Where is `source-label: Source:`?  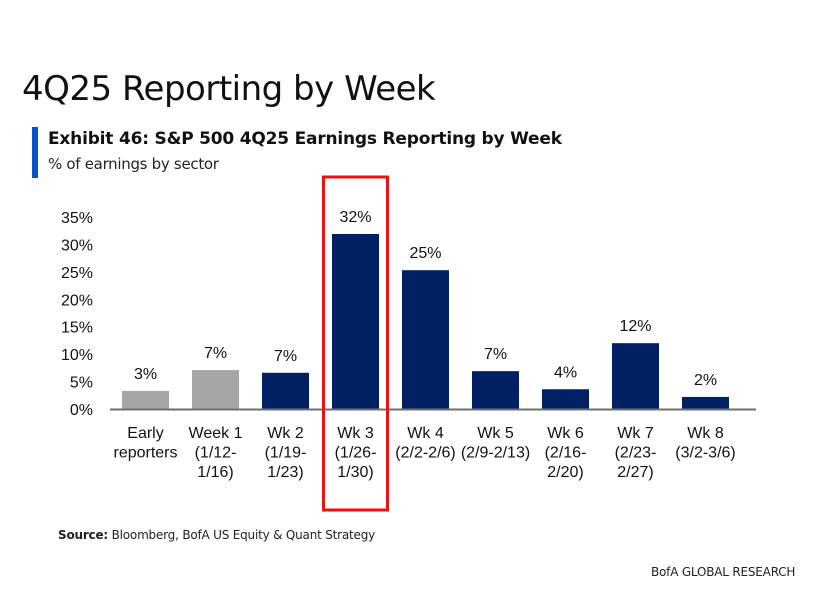
source-label: Source: is located at coordinates (83, 535).